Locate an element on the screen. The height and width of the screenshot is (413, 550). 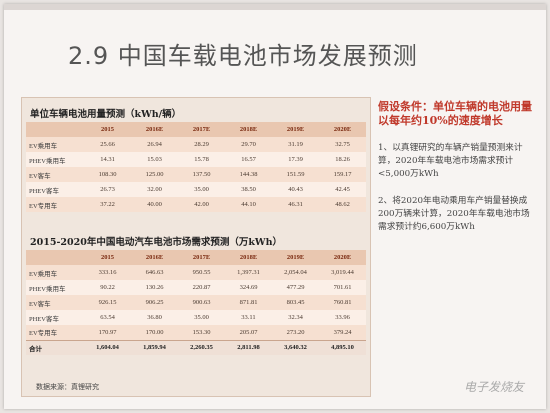
table-cell: 3,019.44 is located at coordinates (342, 272).